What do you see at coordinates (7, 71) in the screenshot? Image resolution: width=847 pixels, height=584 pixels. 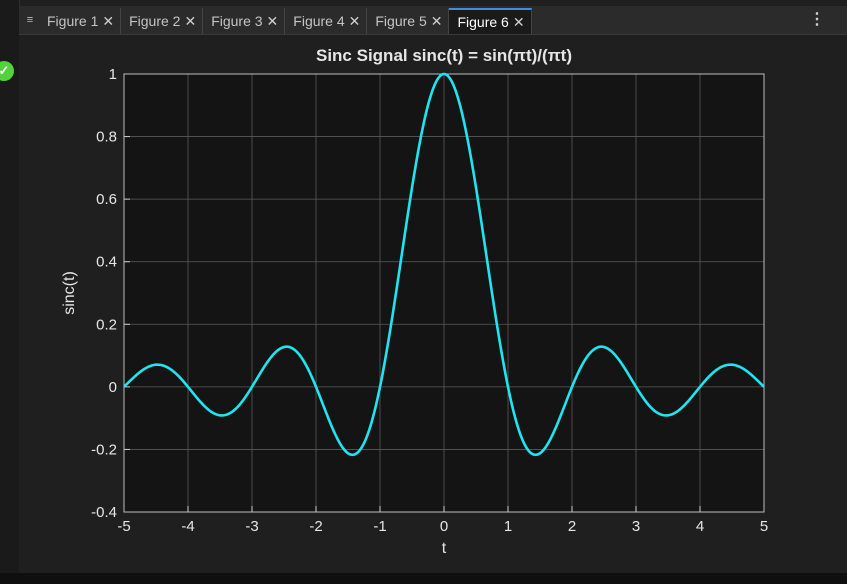 I see `check-circle-icon: ✓` at bounding box center [7, 71].